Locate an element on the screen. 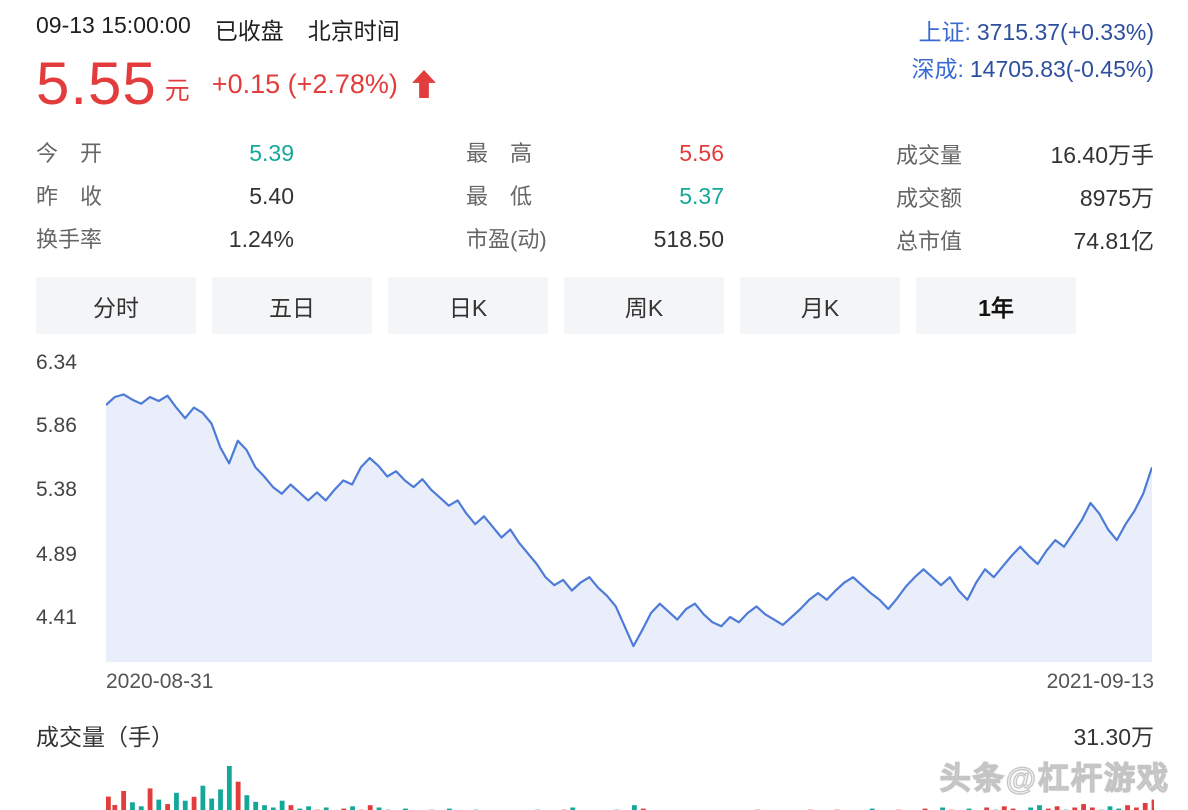 The width and height of the screenshot is (1188, 810). index-label: 上证: is located at coordinates (944, 32).